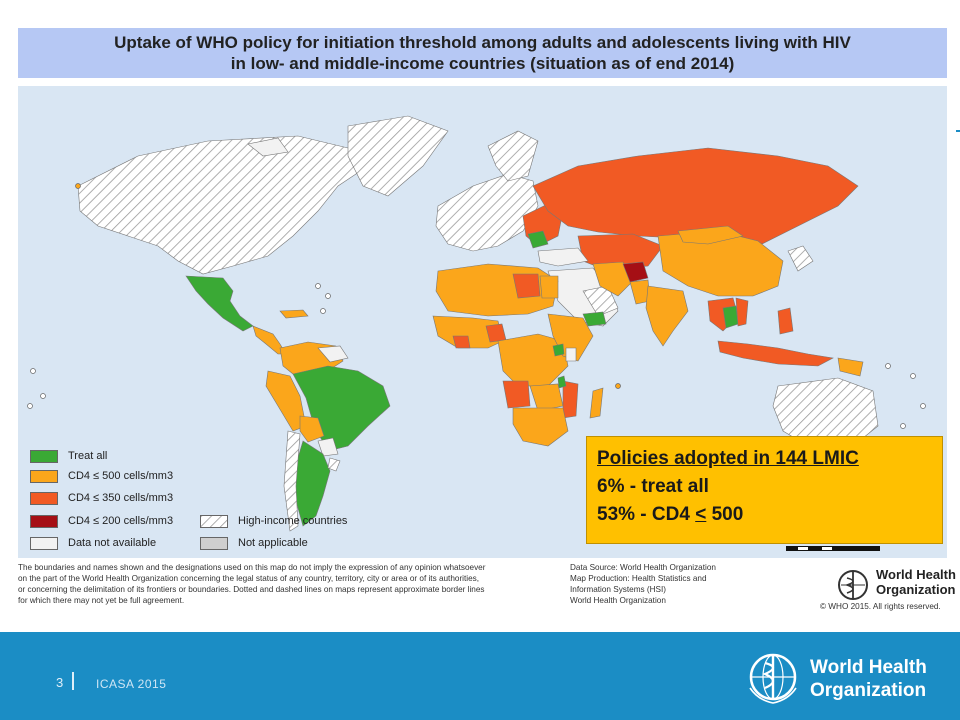  What do you see at coordinates (268, 147) in the screenshot?
I see `arctic-islands` at bounding box center [268, 147].